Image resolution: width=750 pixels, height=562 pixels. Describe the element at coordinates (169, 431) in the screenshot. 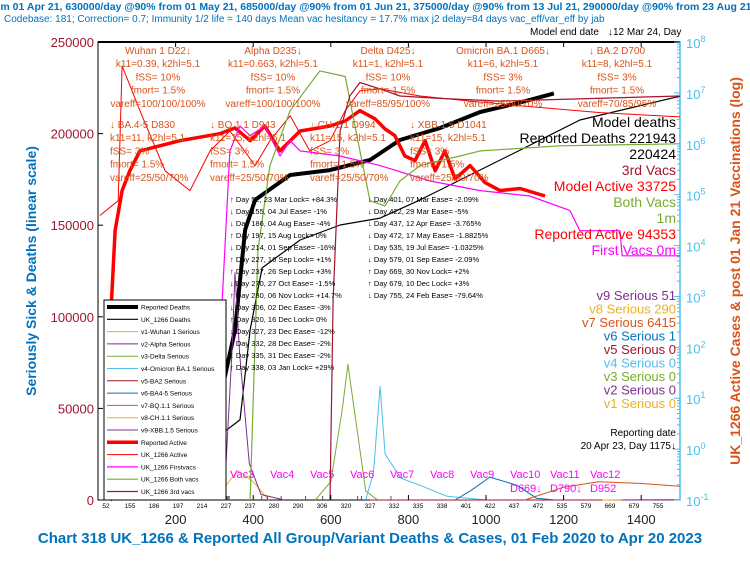

I see `legend-entry: v9-XBB.1.5 Serious` at that location.